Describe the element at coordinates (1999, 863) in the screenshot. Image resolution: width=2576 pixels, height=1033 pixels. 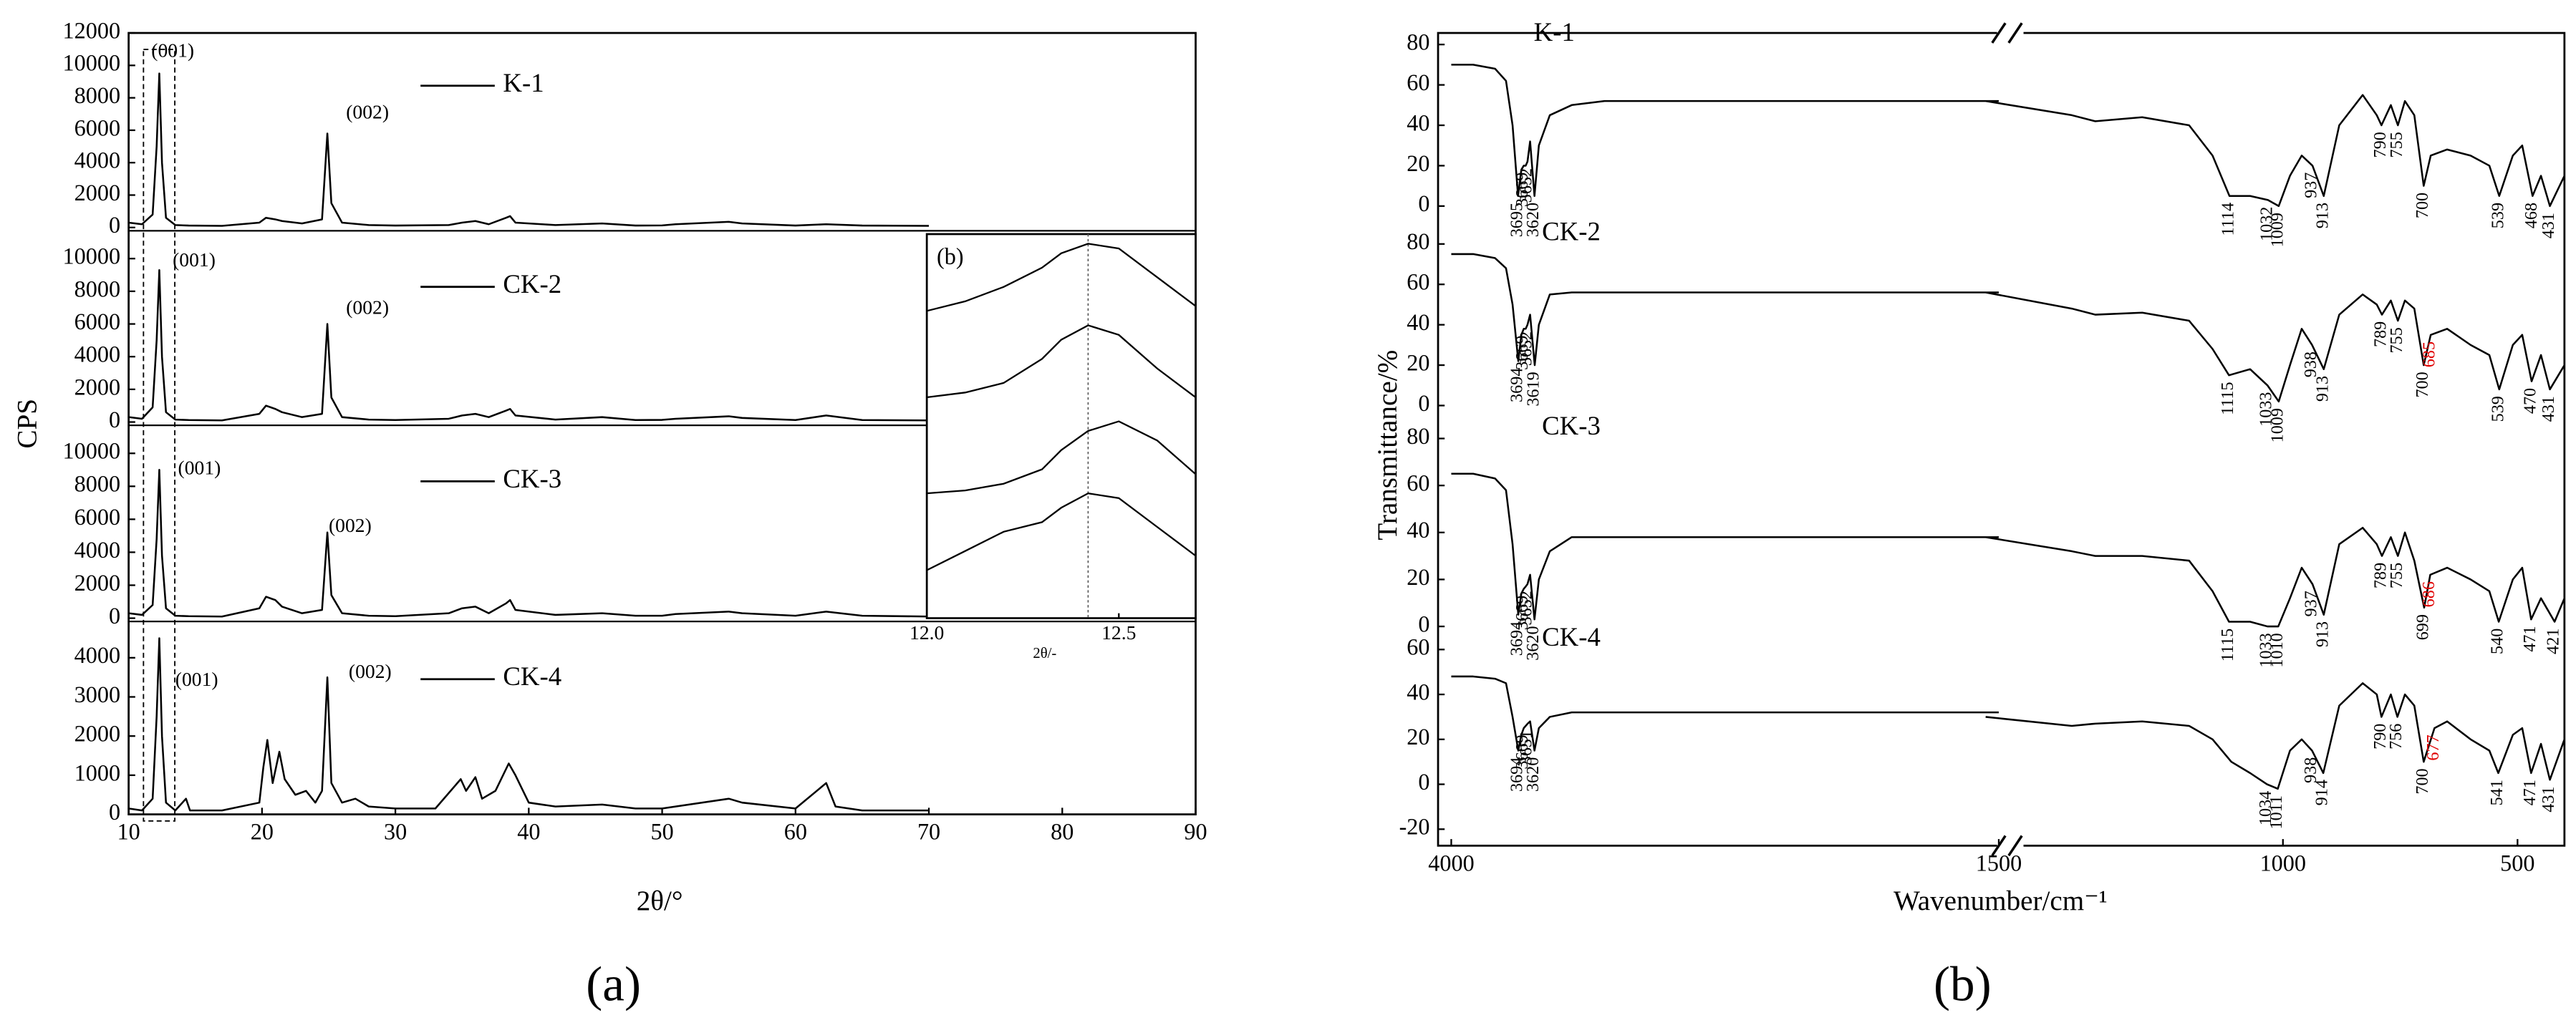
I see `x-tick-label: 1500` at that location.